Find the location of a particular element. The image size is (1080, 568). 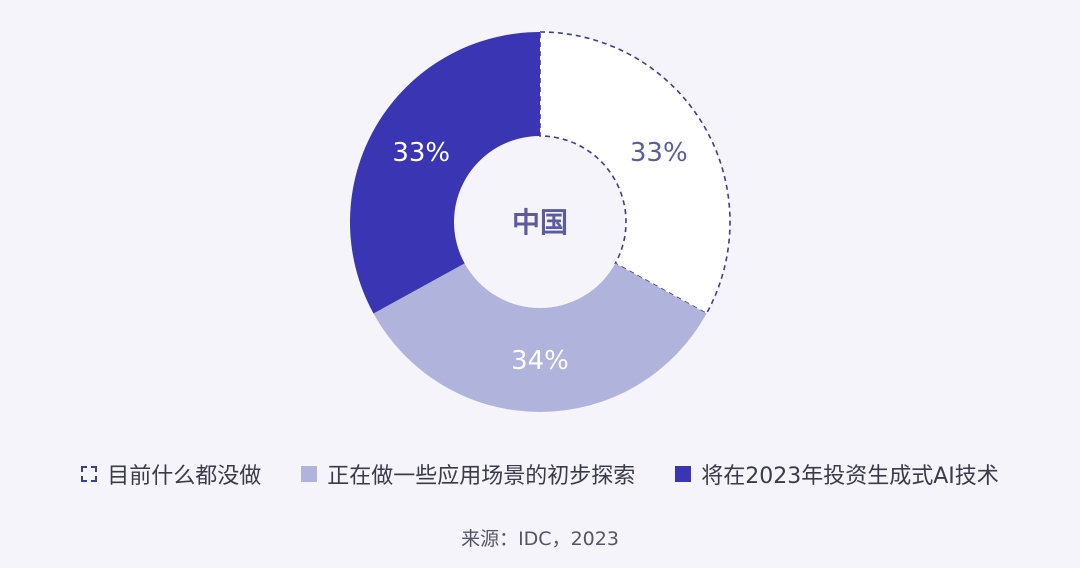

center-label: 中国 is located at coordinates (540, 222).